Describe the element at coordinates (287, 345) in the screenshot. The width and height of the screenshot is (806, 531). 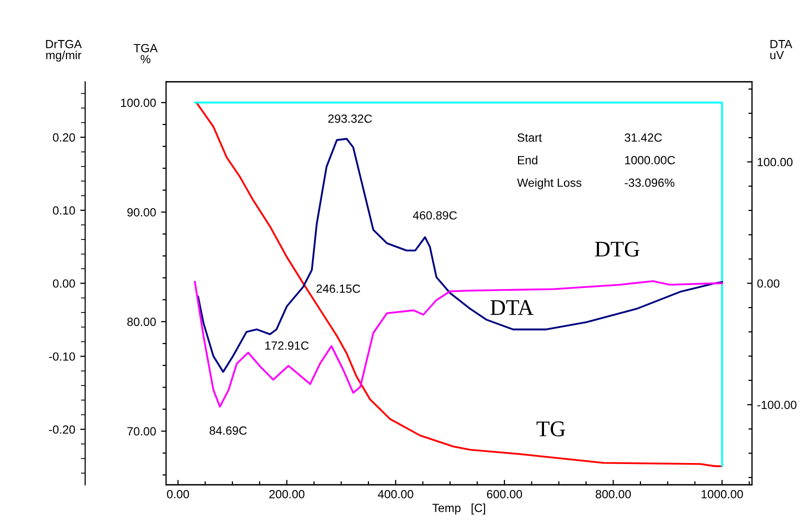
I see `annotation: 172.91C` at that location.